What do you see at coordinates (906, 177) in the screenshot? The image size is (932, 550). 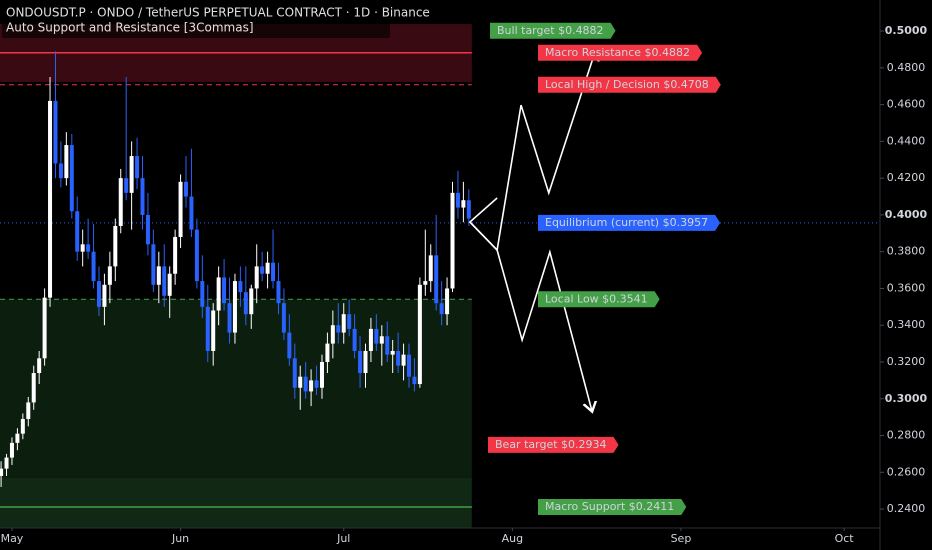 I see `y-tick-label: 0.4200` at bounding box center [906, 177].